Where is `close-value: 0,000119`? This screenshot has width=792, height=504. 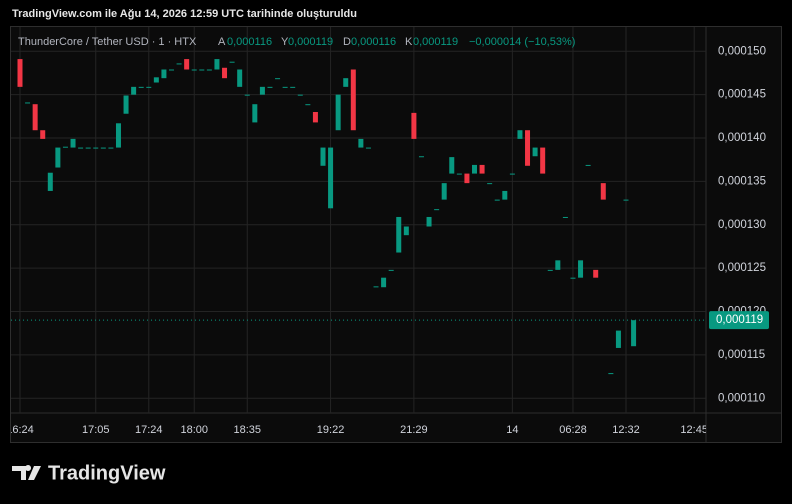 close-value: 0,000119 is located at coordinates (435, 42).